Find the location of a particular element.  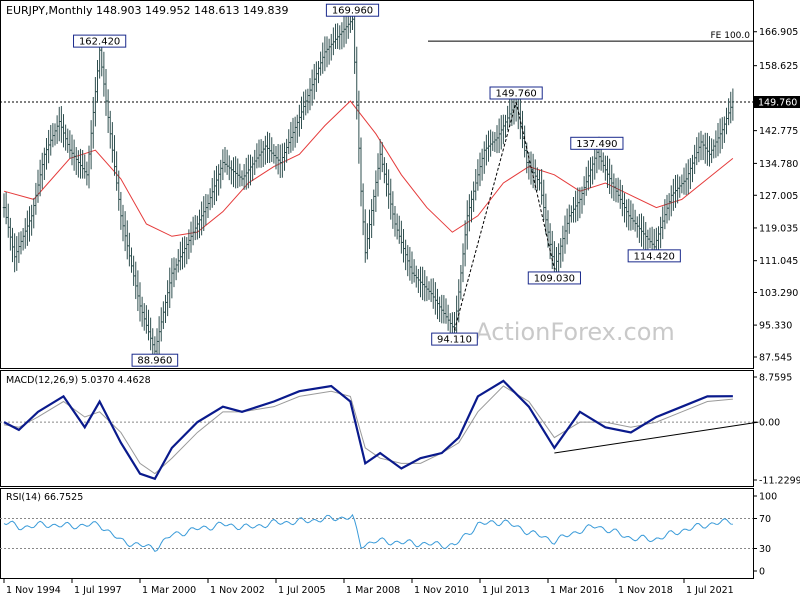

time-tick-label: 1 Jul 2021 is located at coordinates (710, 590).